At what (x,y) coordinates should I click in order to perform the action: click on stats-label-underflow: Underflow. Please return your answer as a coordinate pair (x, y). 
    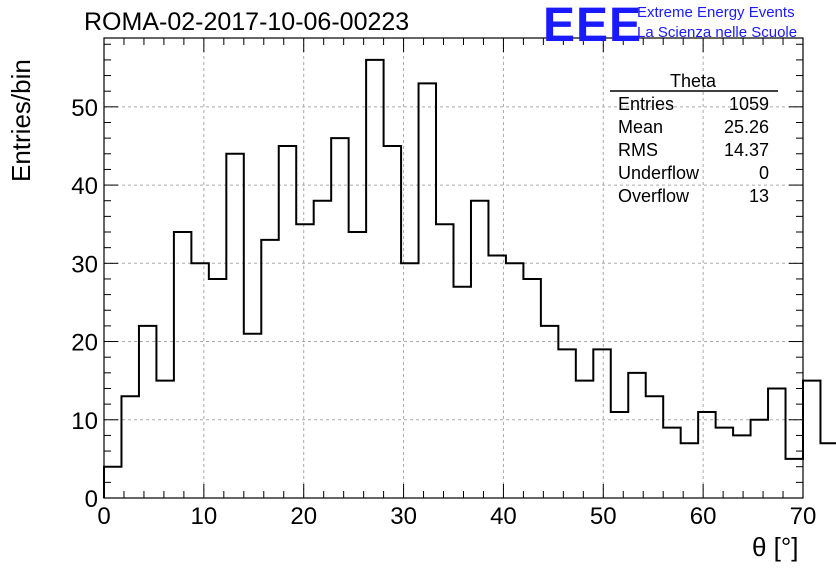
    Looking at the image, I should click on (659, 173).